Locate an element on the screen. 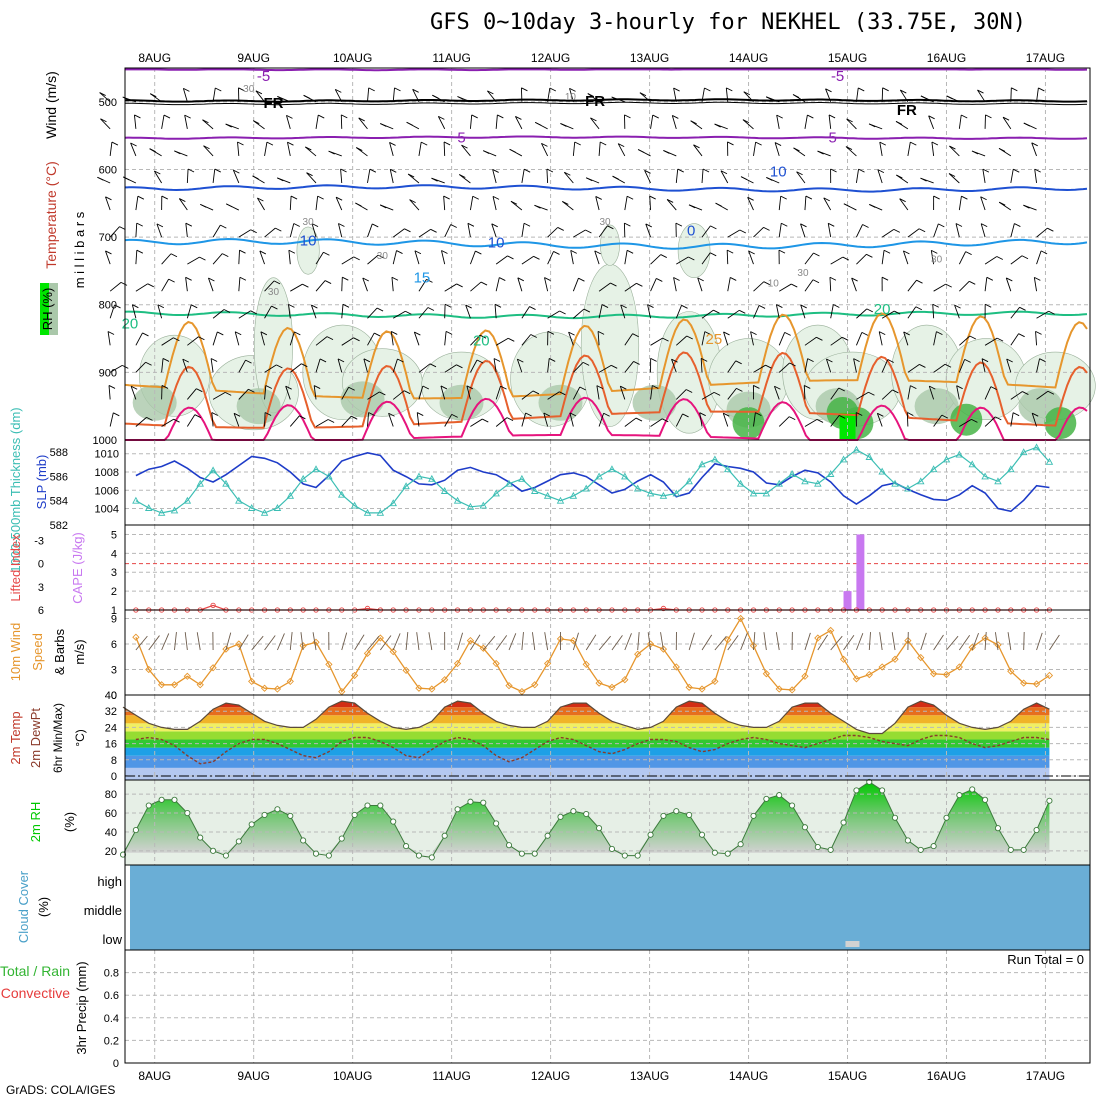  rh2m-tick-label: 80 is located at coordinates (111, 795).